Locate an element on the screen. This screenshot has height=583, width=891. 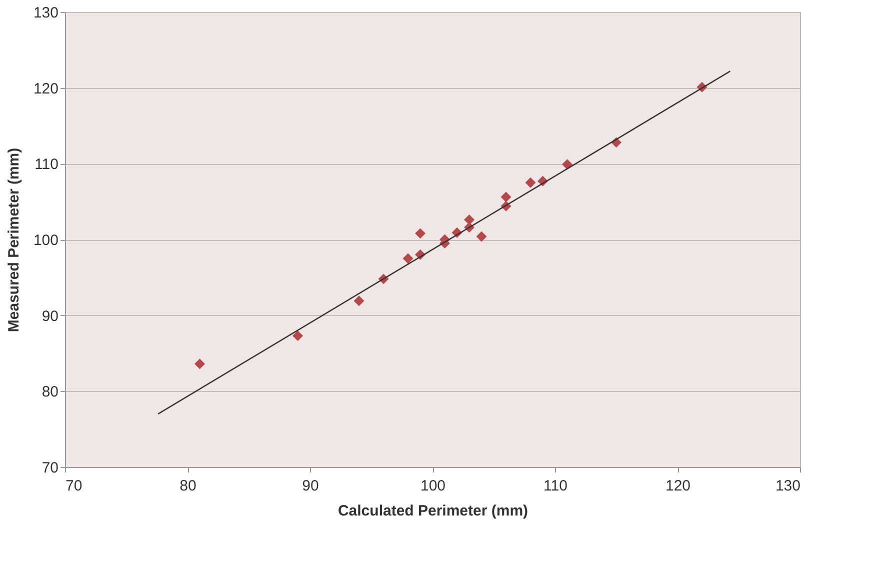
x-tick-label: 70 is located at coordinates (74, 486).